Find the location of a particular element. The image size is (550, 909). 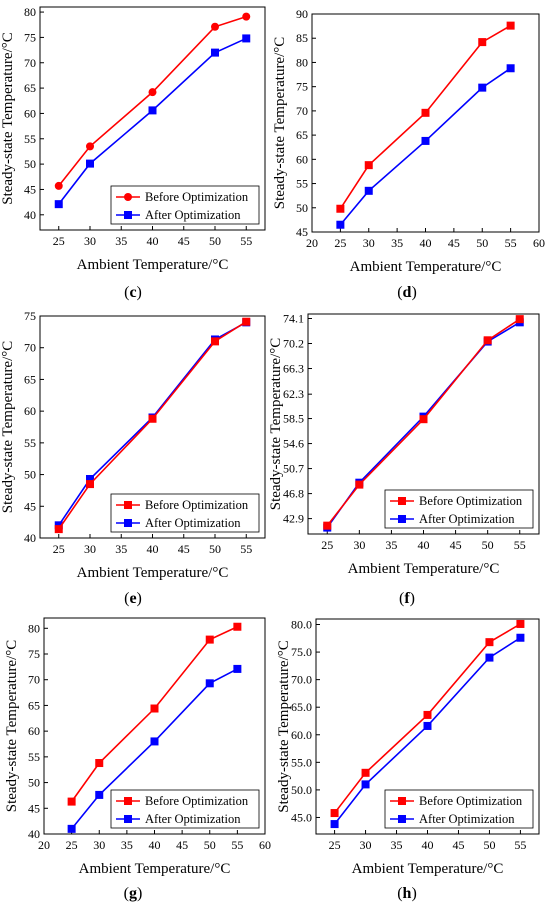

panel-caption: (c) is located at coordinates (133, 292).